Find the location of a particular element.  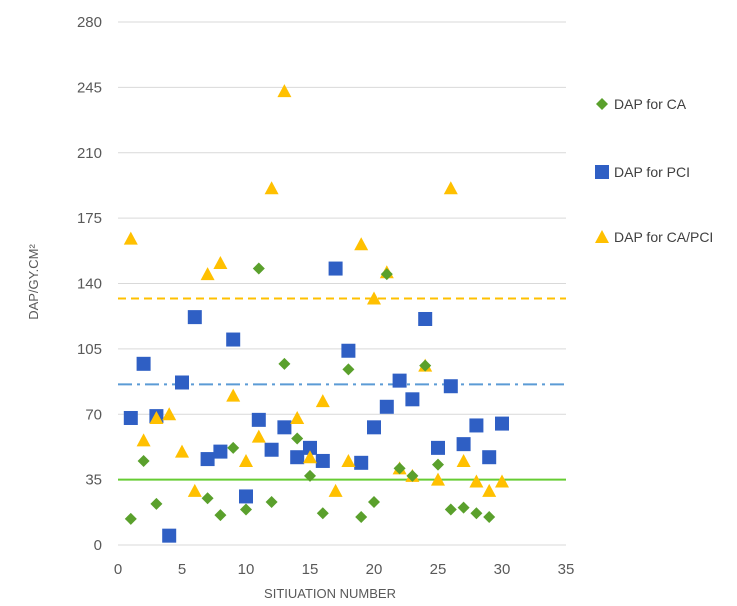

x-axis-title: SITIUATION NUMBER is located at coordinates (330, 593).